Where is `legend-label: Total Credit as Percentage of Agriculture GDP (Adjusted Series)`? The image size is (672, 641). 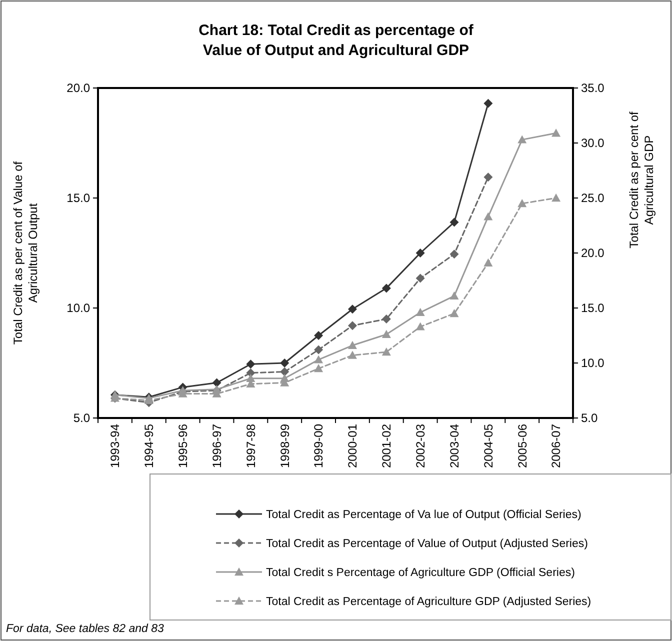 legend-label: Total Credit as Percentage of Agriculture GDP (Adjusted Series) is located at coordinates (429, 602).